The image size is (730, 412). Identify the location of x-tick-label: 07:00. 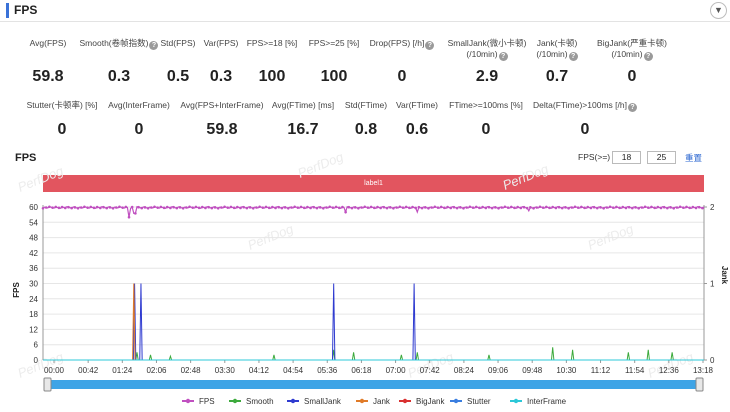
(396, 370).